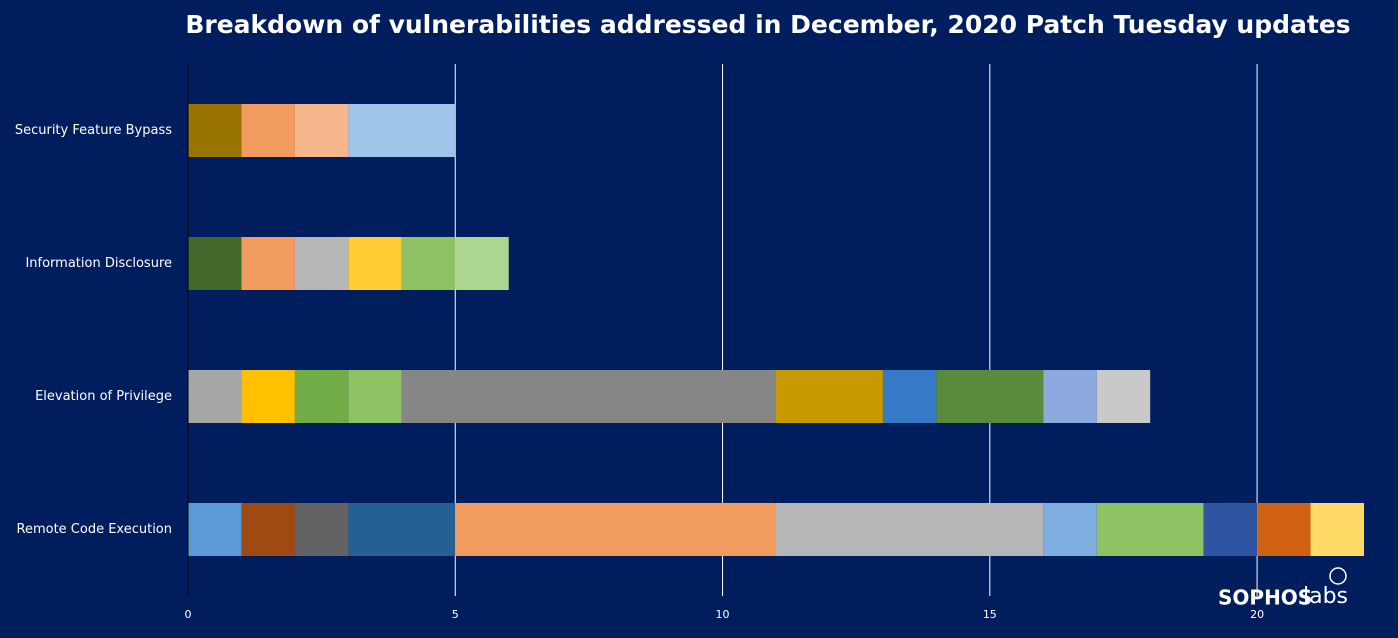 The image size is (1398, 638). I want to click on x-tick-label: 15, so click(990, 614).